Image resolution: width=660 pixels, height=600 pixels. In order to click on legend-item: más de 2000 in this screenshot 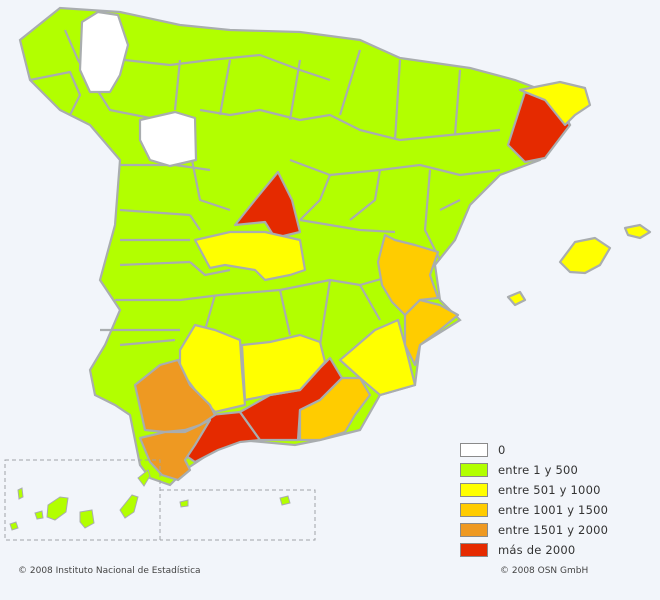, I will do `click(534, 550)`.